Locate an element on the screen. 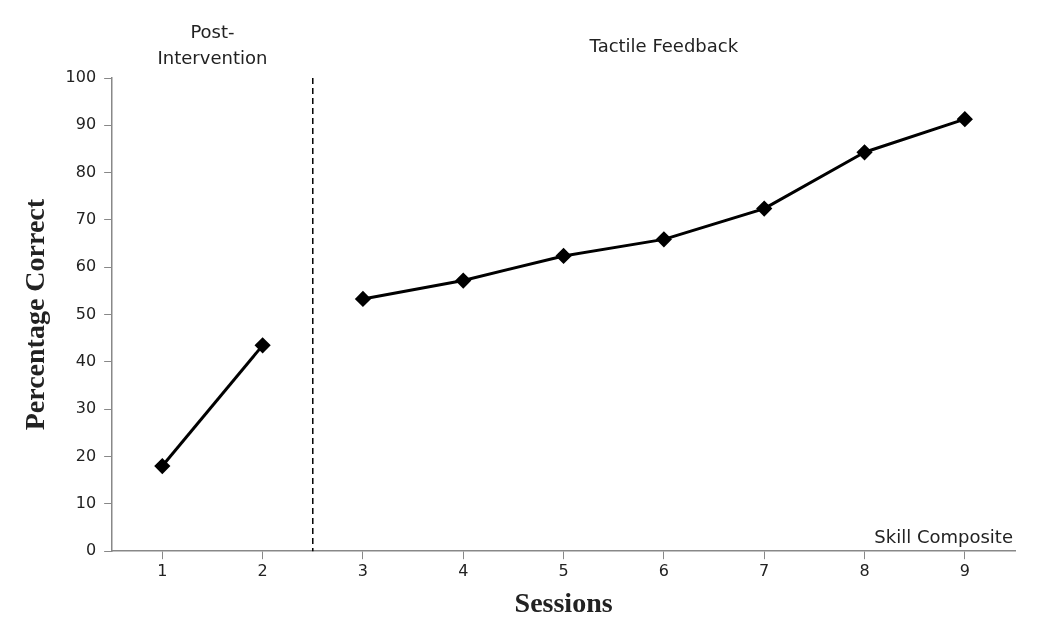  y-tick-label: 30 is located at coordinates (86, 408).